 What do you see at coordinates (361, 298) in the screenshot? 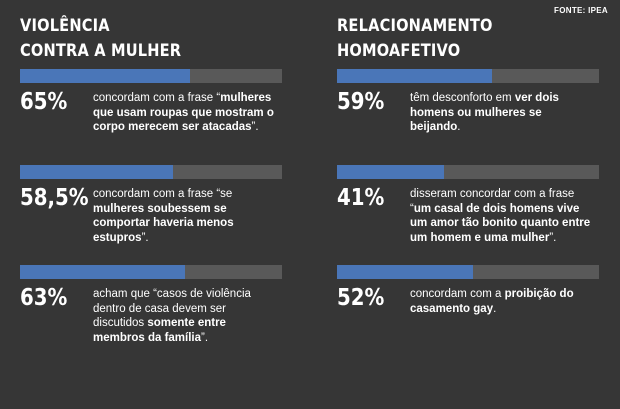
I see `stat-percent: 52%` at bounding box center [361, 298].